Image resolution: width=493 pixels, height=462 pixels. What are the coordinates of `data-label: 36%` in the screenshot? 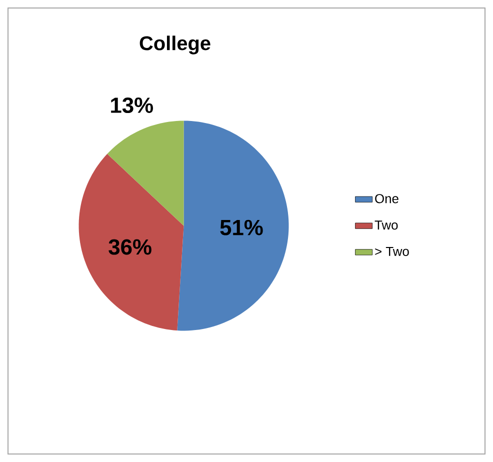 It's located at (130, 247).